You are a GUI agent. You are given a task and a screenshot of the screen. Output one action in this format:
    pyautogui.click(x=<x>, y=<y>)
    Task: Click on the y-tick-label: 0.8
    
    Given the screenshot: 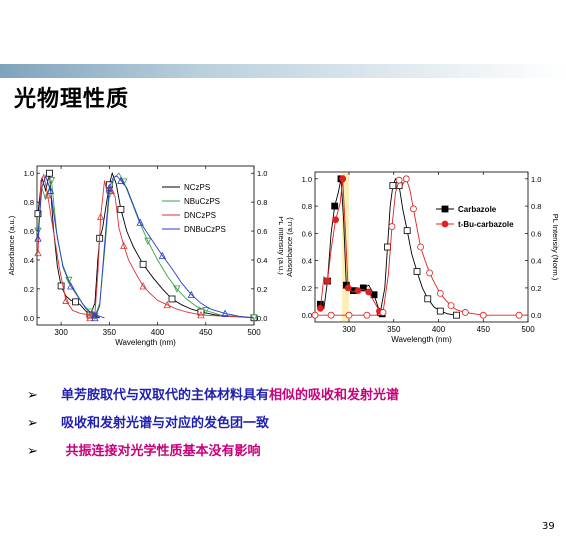 What is the action you would take?
    pyautogui.click(x=307, y=206)
    